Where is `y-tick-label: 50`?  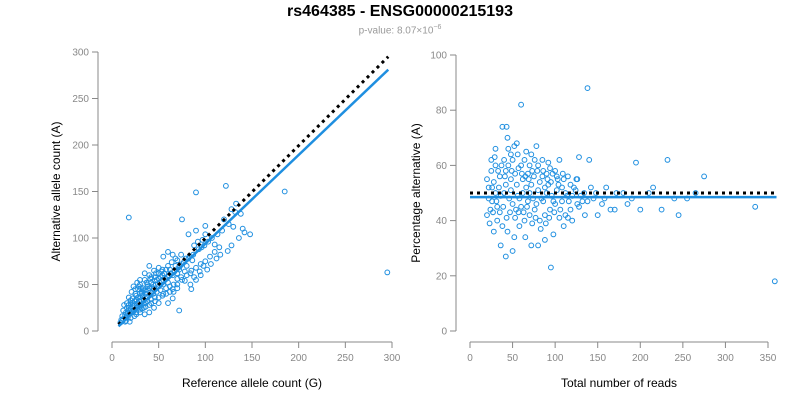
y-tick-label: 50 is located at coordinates (84, 285).